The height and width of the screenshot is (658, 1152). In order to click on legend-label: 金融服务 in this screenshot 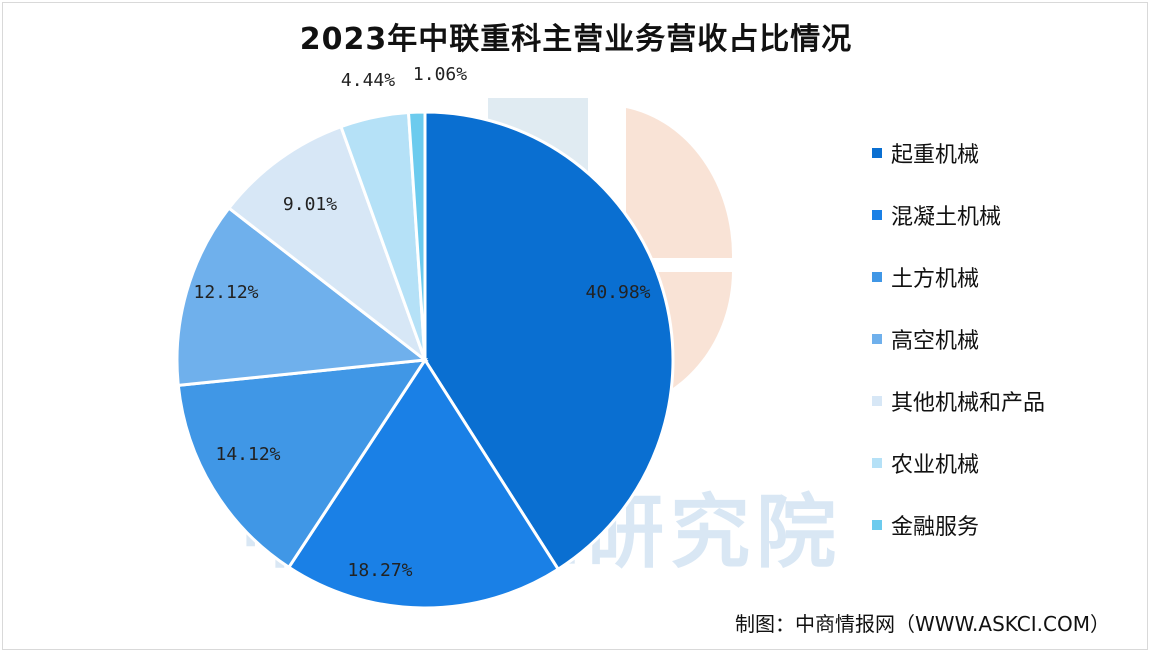, I will do `click(935, 527)`.